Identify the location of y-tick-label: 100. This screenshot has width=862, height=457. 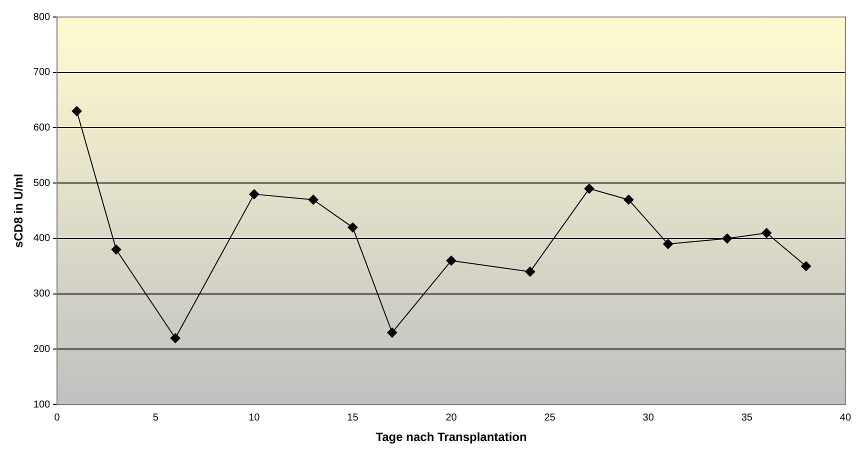
(42, 404).